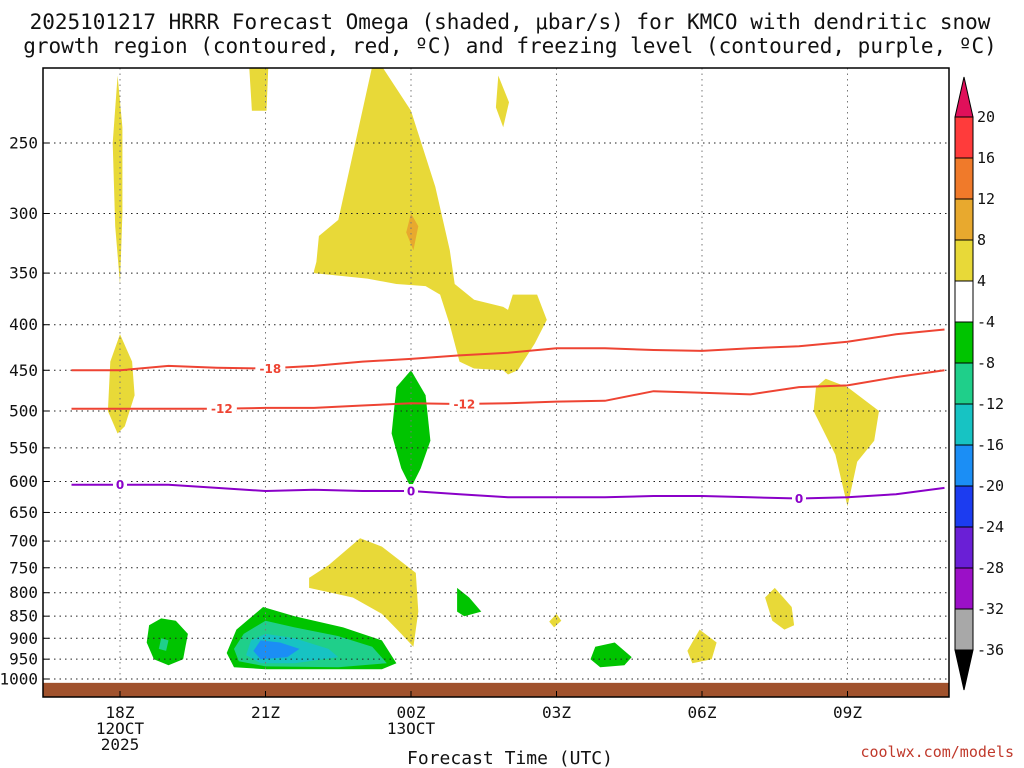 This screenshot has height=768, width=1024. What do you see at coordinates (23, 512) in the screenshot?
I see `y-tick-label: 650` at bounding box center [23, 512].